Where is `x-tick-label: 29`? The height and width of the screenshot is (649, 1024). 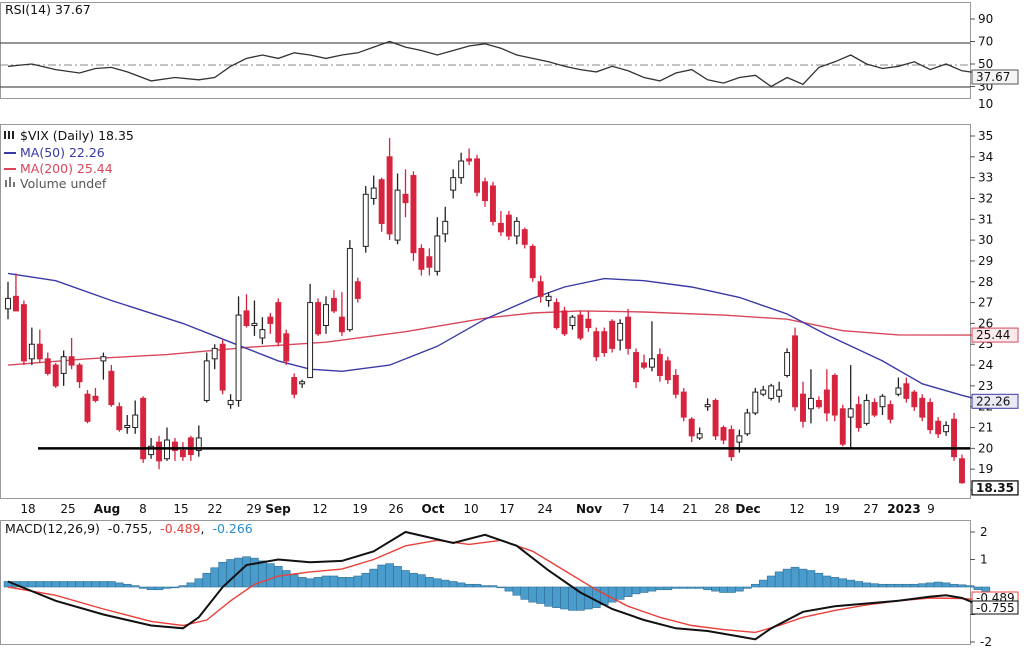 x-tick-label: 29 is located at coordinates (253, 509).